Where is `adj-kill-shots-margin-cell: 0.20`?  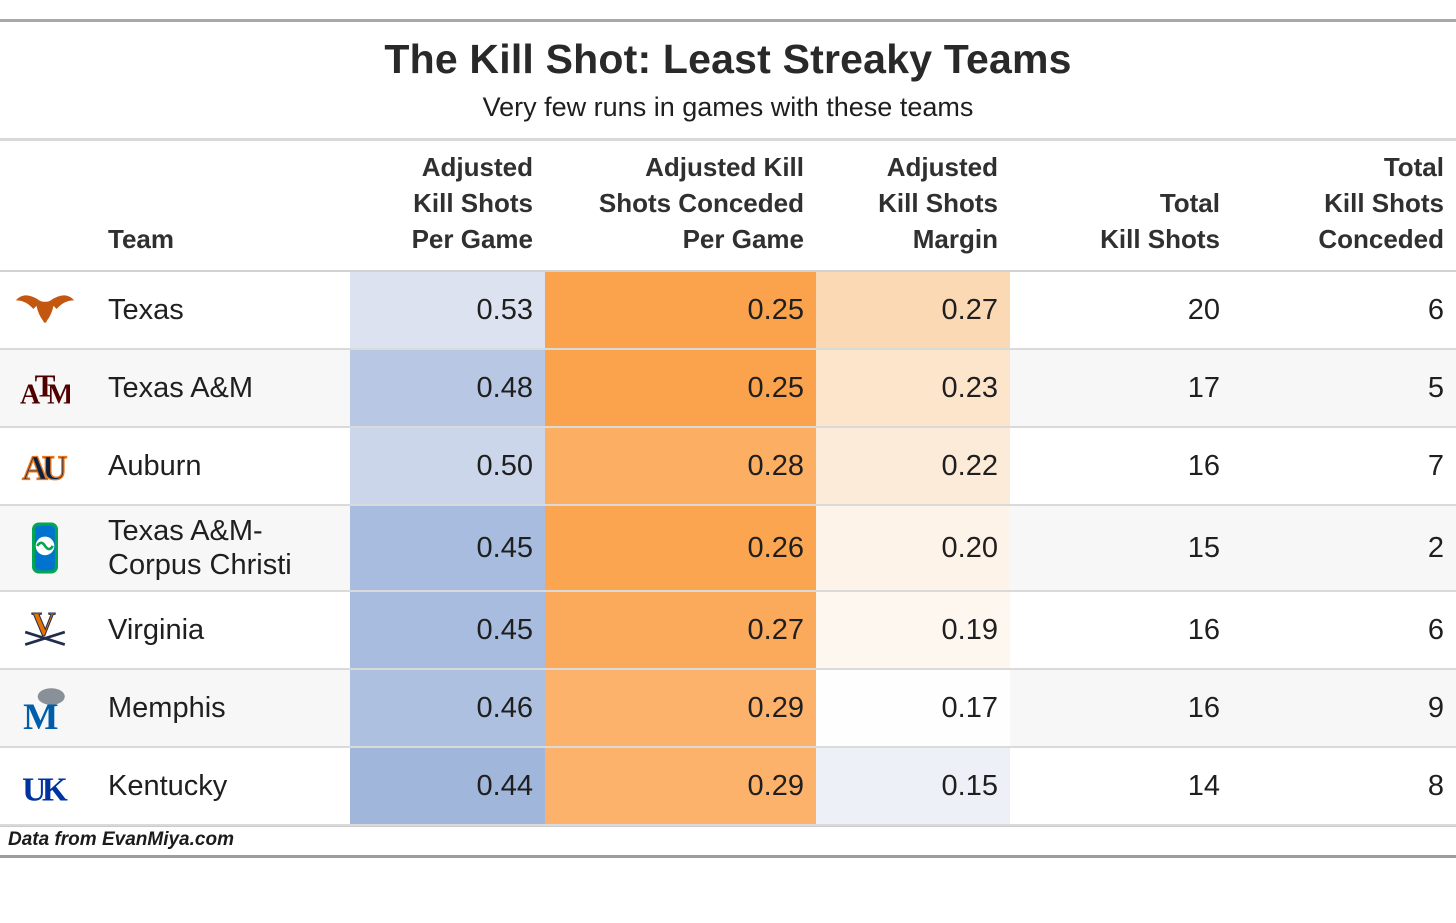
adj-kill-shots-margin-cell: 0.20 is located at coordinates (913, 548).